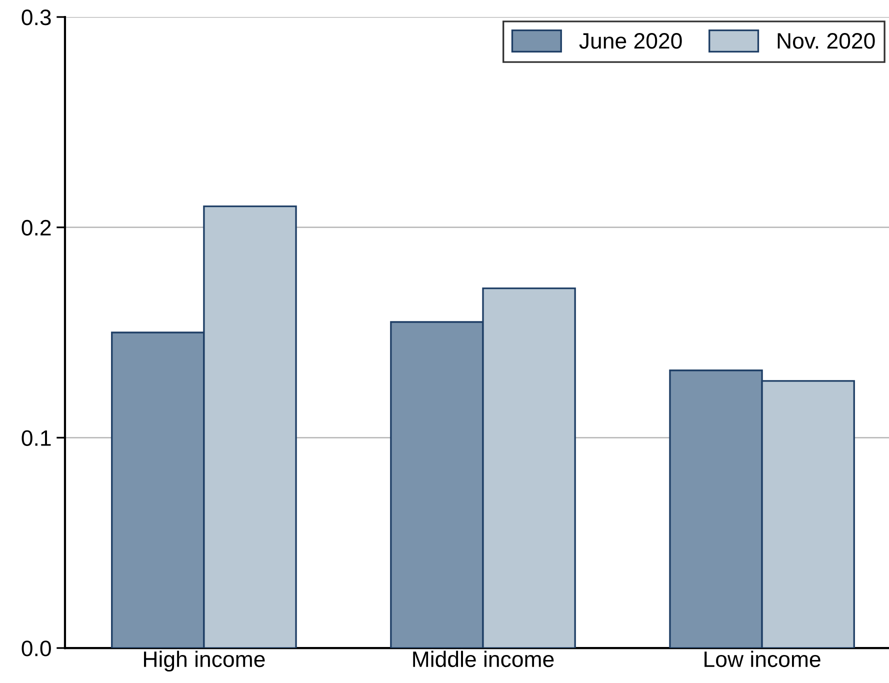  Describe the element at coordinates (36, 438) in the screenshot. I see `y-tick-label: 0.1` at that location.